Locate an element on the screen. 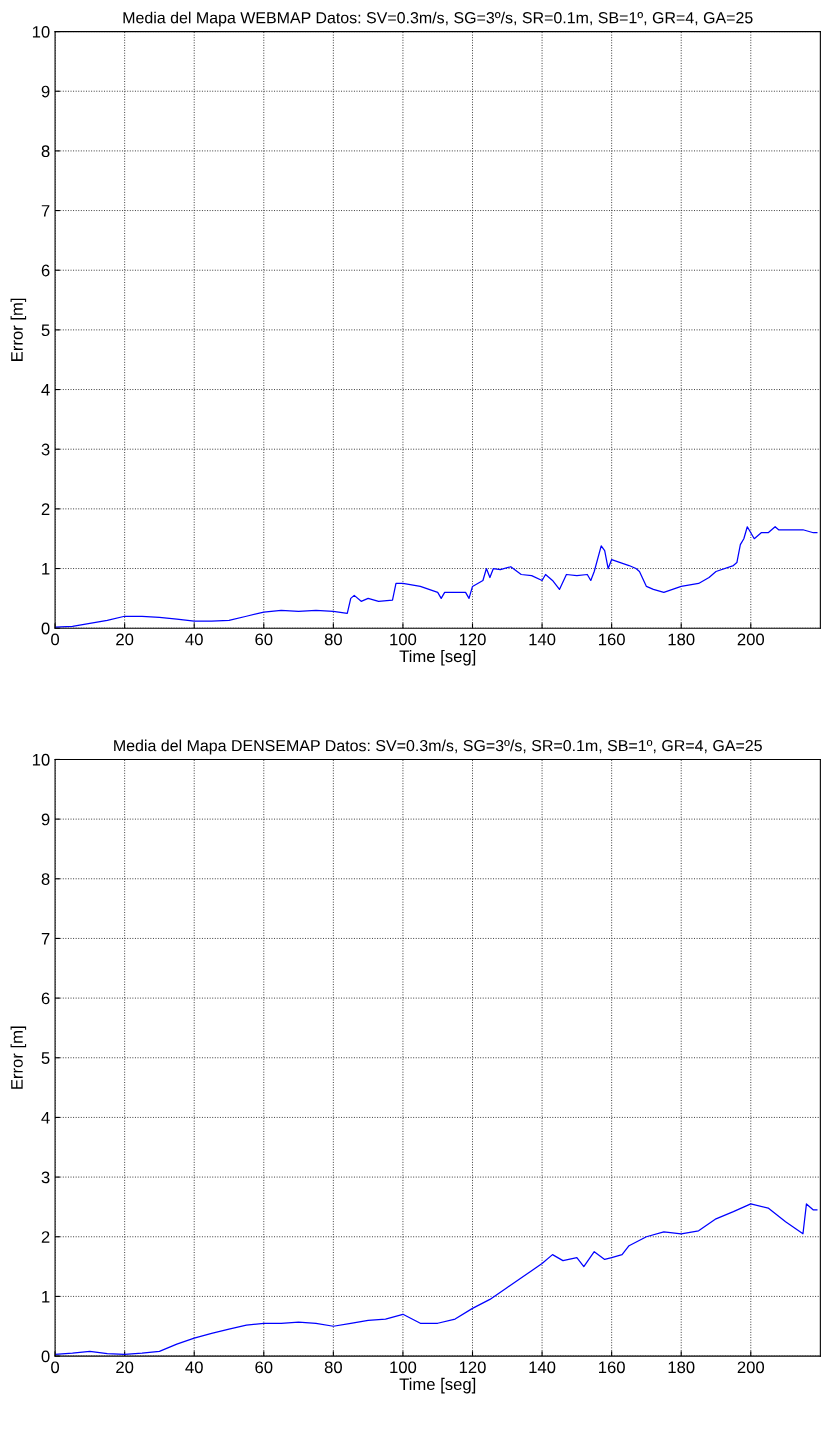 This screenshot has width=822, height=1435. chart-title: Media del Mapa WEBMAP Datos: SV=0.3m/s, SG=3º/s, SR=0.1m, SB=1º, GR=4, GA=25 is located at coordinates (438, 19).